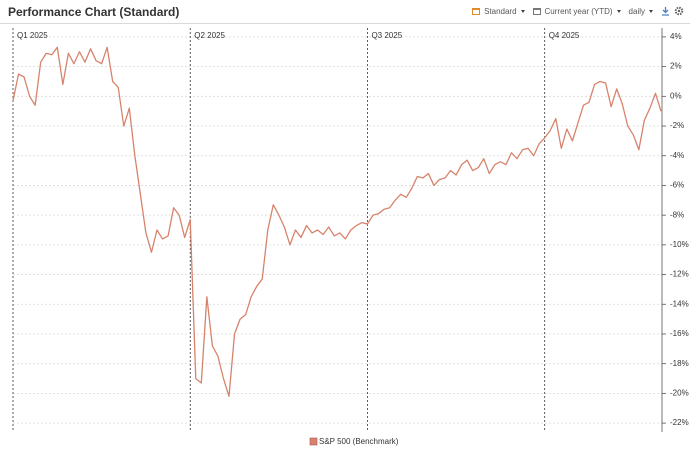 The width and height of the screenshot is (690, 455). What do you see at coordinates (679, 244) in the screenshot?
I see `y-tick-label: -10%` at bounding box center [679, 244].